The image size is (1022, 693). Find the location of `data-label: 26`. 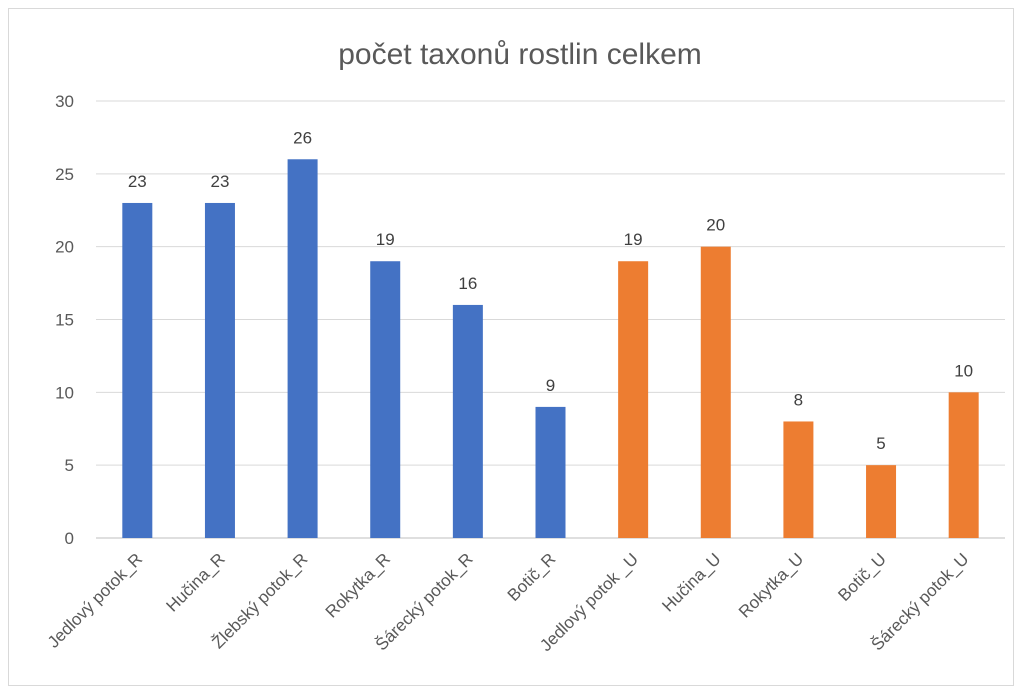

data-label: 26 is located at coordinates (302, 137).